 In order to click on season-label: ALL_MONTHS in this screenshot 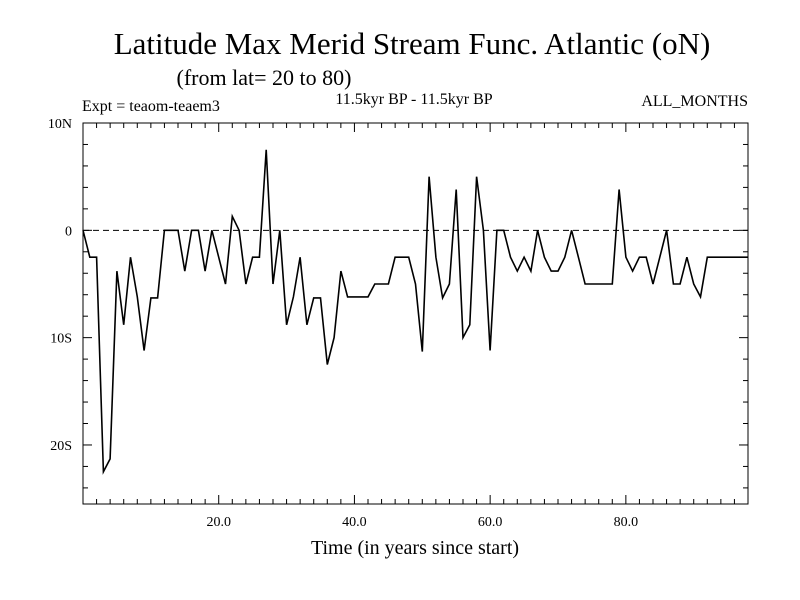, I will do `click(694, 101)`.